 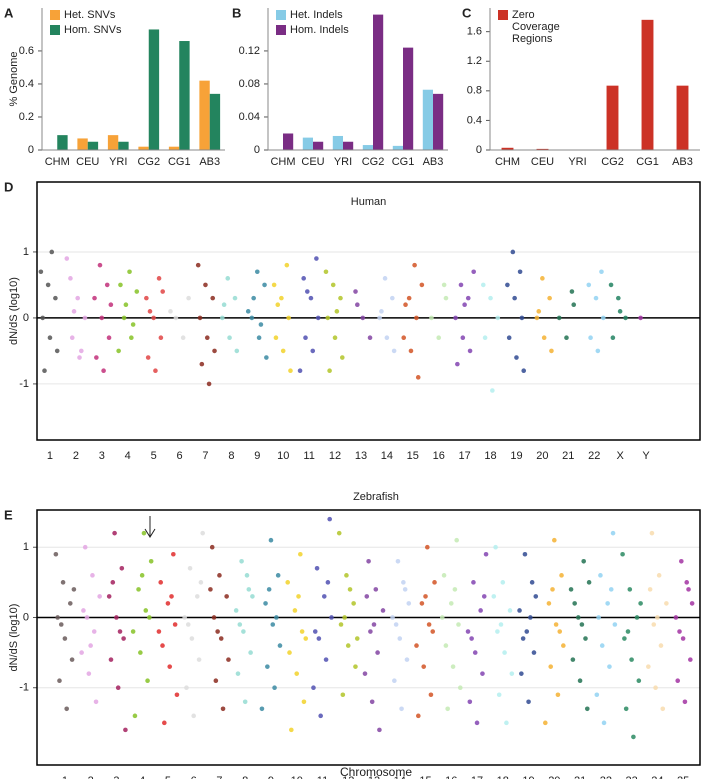 What do you see at coordinates (26, 84) in the screenshot?
I see `y-tick-label: 0.4` at bounding box center [26, 84].